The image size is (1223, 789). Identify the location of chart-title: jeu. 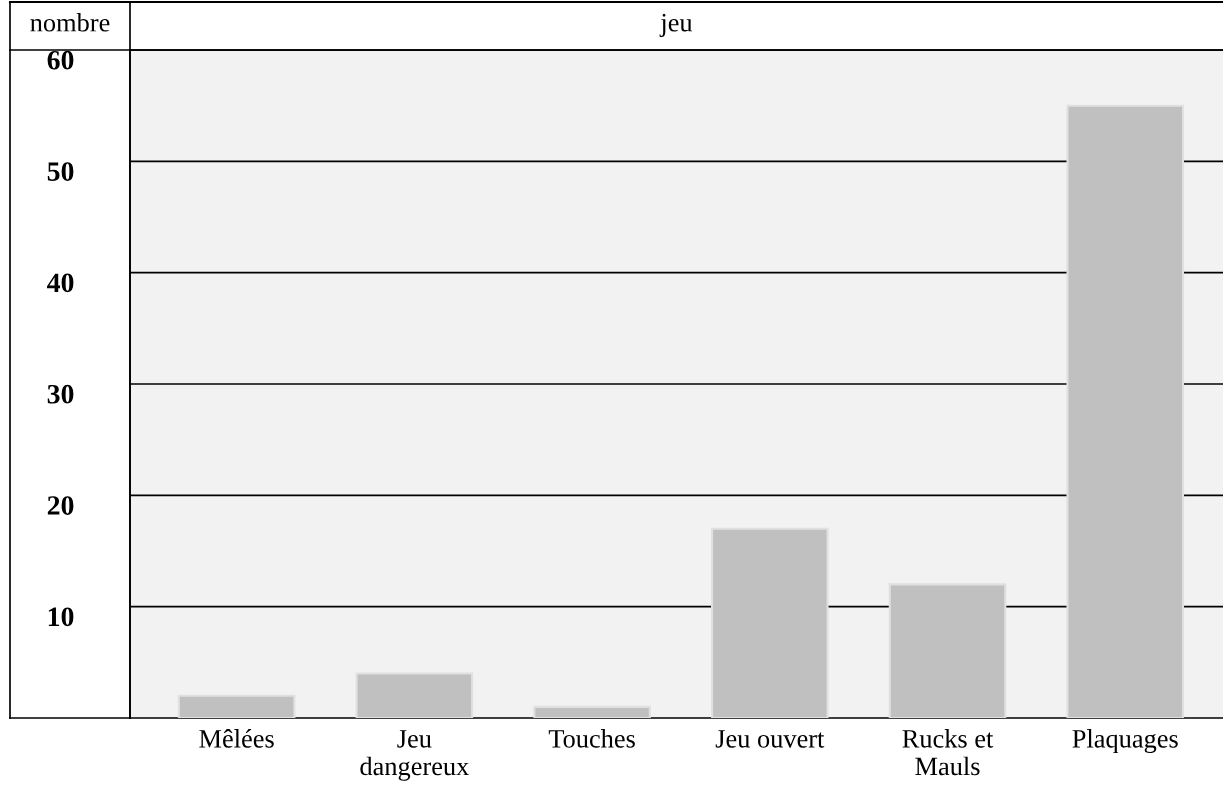
(676, 25).